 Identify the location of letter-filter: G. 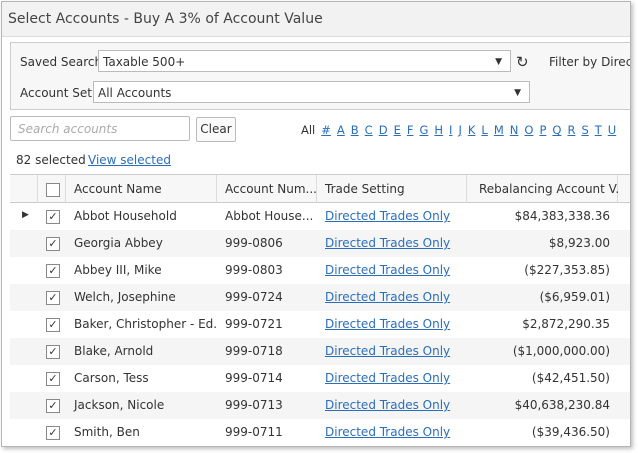
(424, 130).